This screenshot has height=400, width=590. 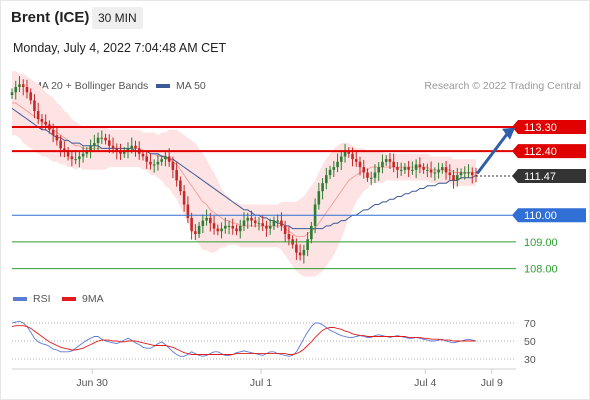 What do you see at coordinates (181, 86) in the screenshot?
I see `legend-ma50: MA 50` at bounding box center [181, 86].